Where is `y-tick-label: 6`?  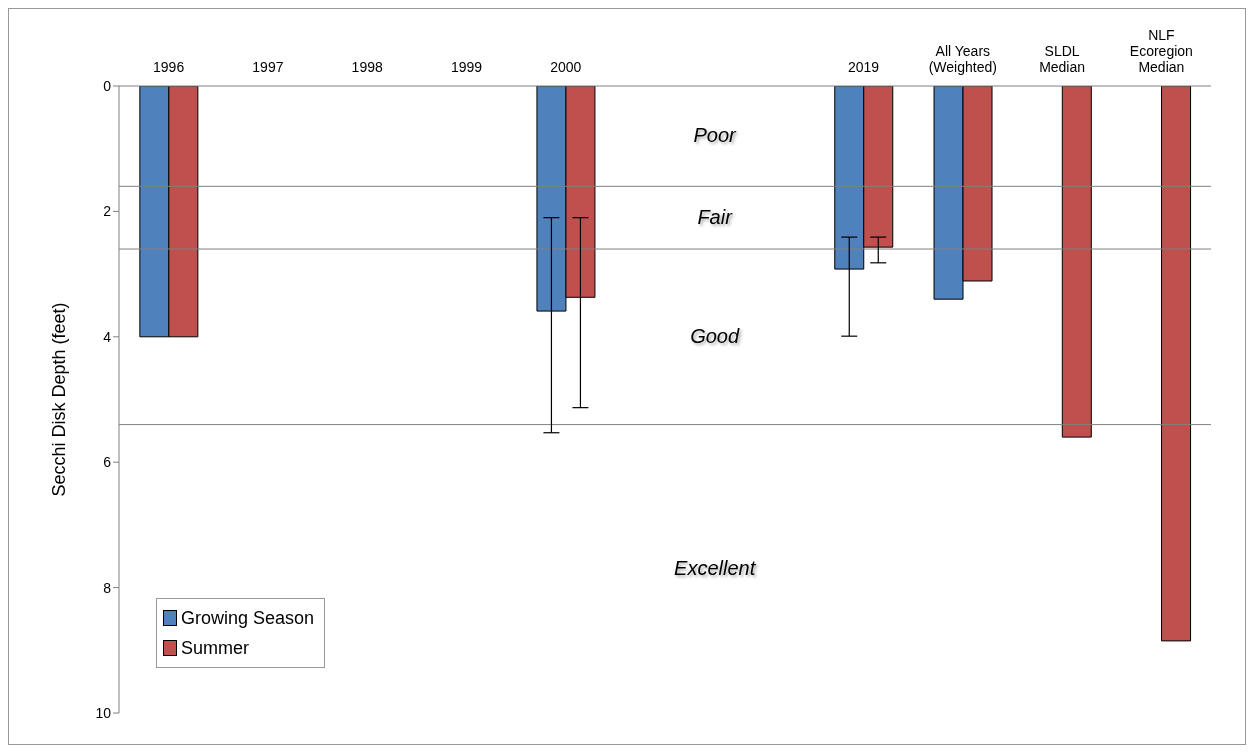 y-tick-label: 6 is located at coordinates (107, 462).